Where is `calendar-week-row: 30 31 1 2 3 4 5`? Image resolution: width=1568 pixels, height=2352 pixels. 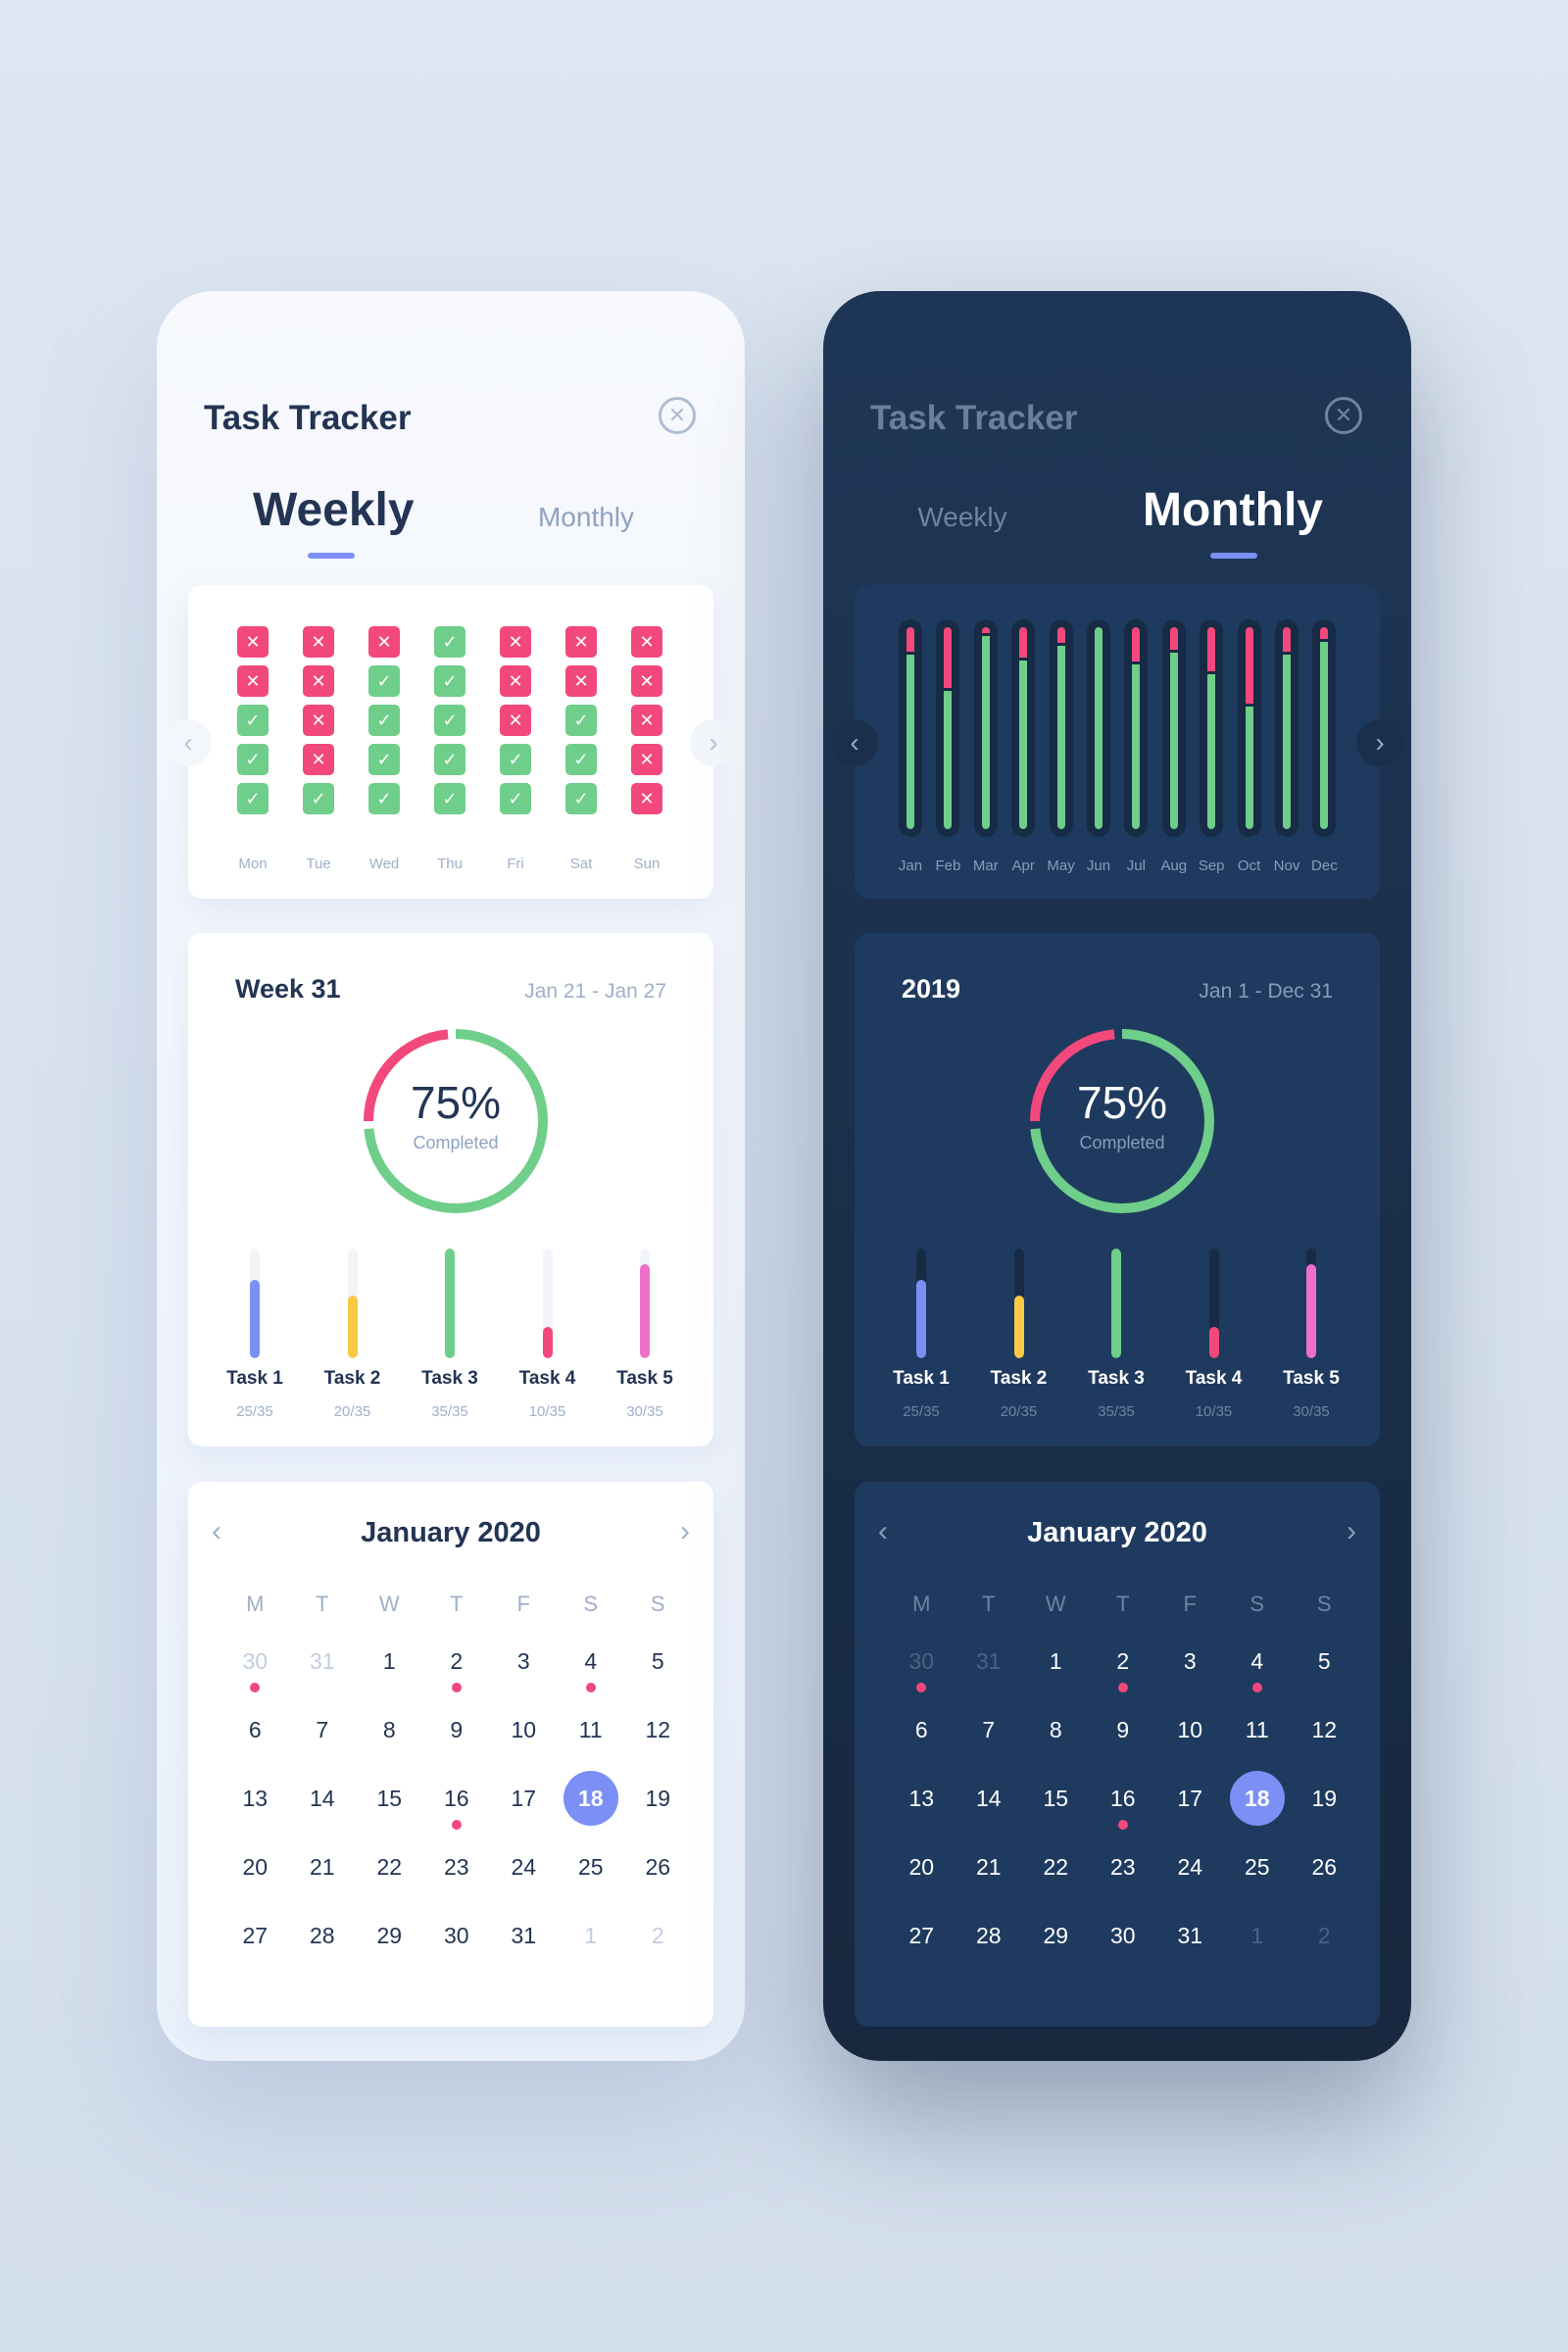
calendar-week-row: 30 31 1 2 3 4 5 is located at coordinates (1123, 1682).